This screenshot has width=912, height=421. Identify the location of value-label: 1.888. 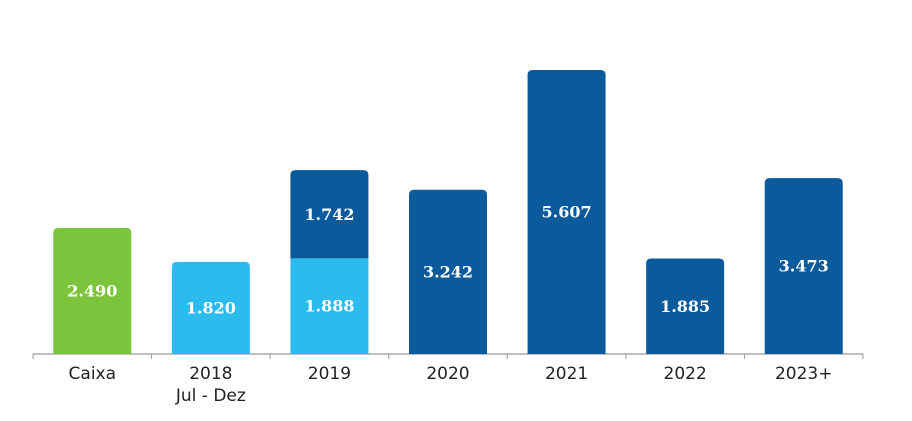
(329, 306).